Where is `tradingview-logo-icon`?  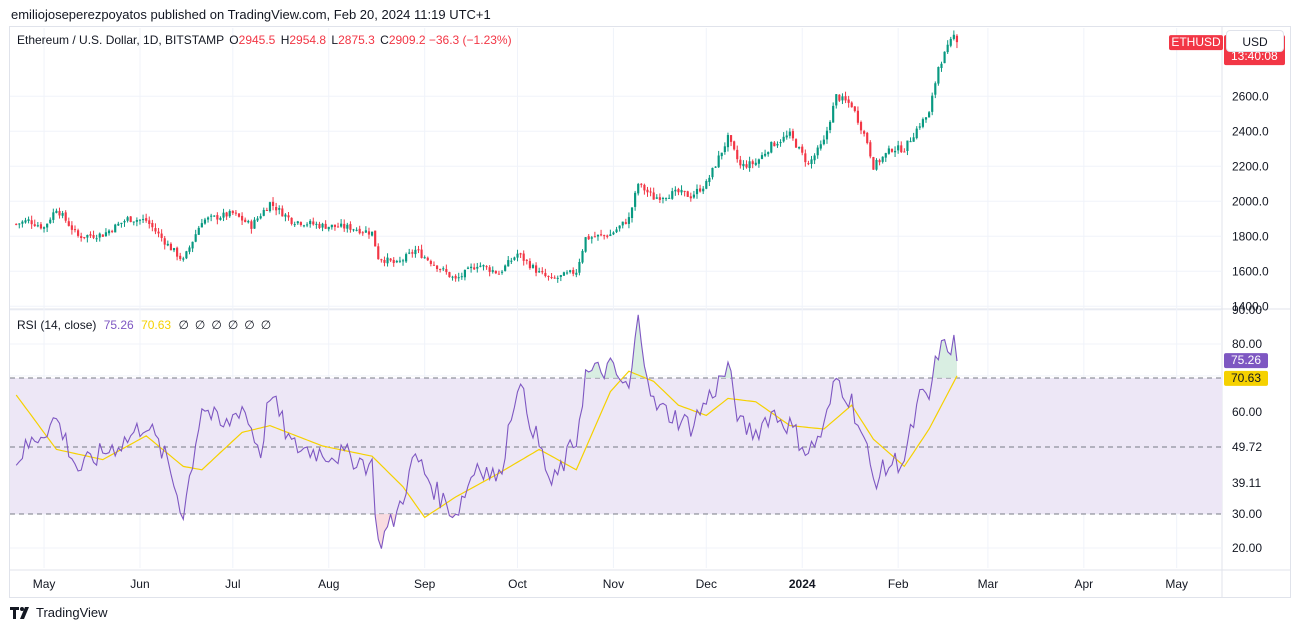
tradingview-logo-icon is located at coordinates (19, 612).